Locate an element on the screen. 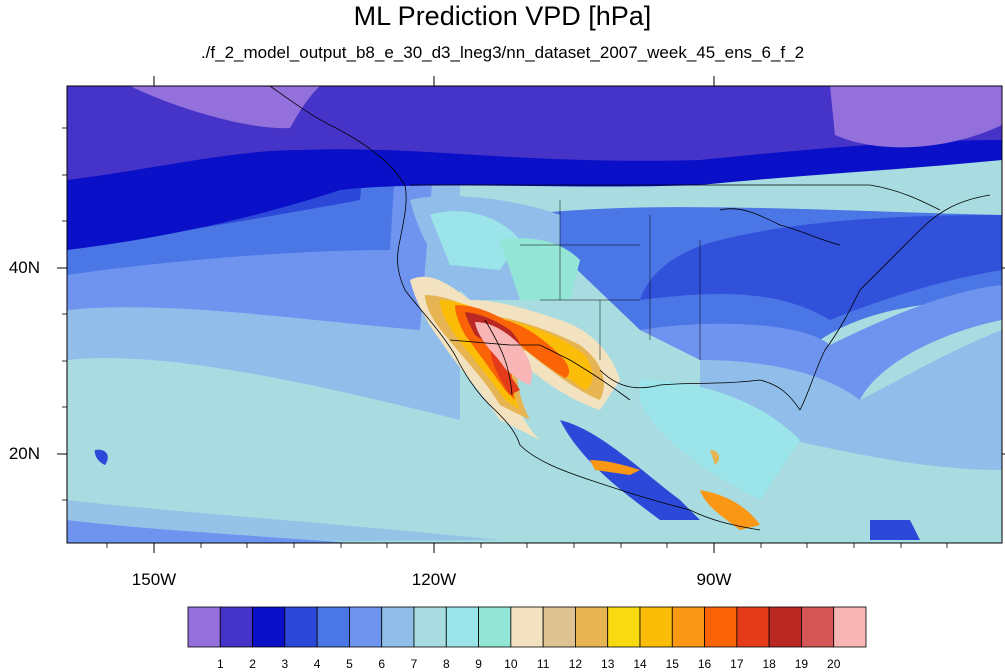 The image size is (1005, 672). atlantic-coast-line is located at coordinates (895, 302).